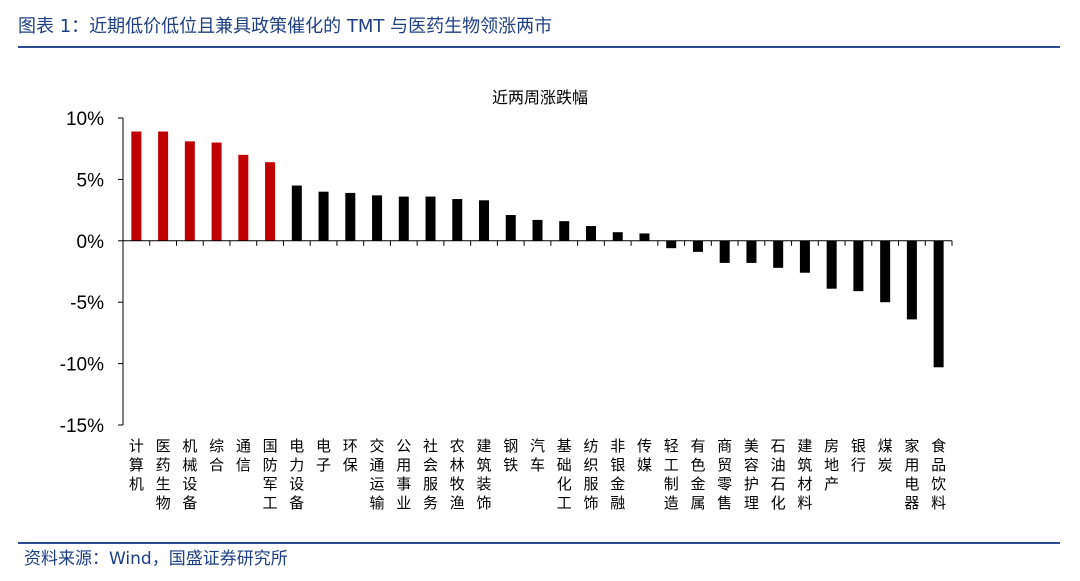 The image size is (1080, 581). What do you see at coordinates (216, 455) in the screenshot?
I see `category-label: 综合` at bounding box center [216, 455].